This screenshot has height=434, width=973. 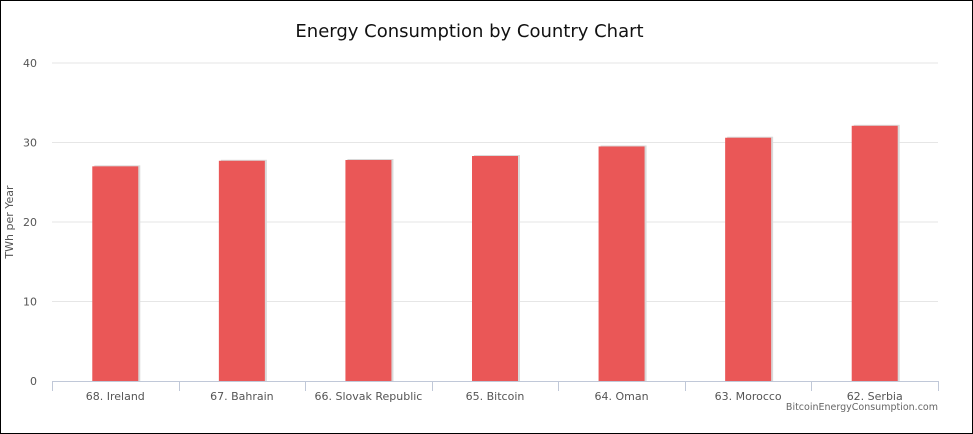 I want to click on x-tick-label: 65. Bitcoin, so click(x=495, y=396).